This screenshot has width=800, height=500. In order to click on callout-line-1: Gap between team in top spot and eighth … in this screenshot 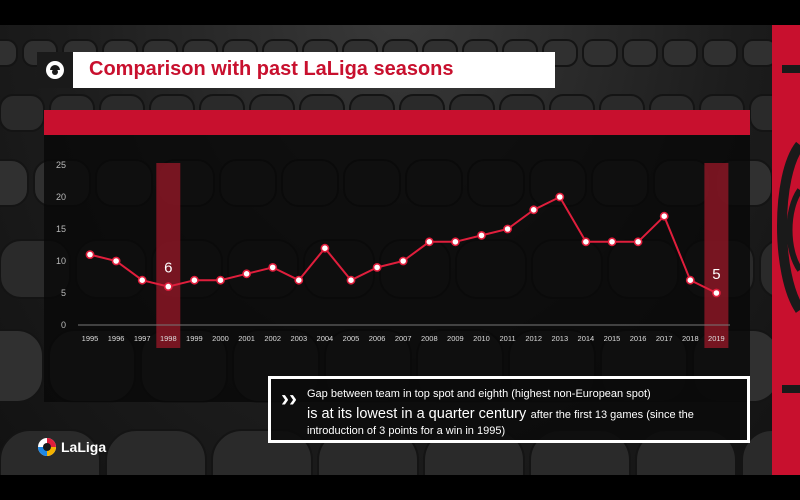, I will do `click(479, 394)`.